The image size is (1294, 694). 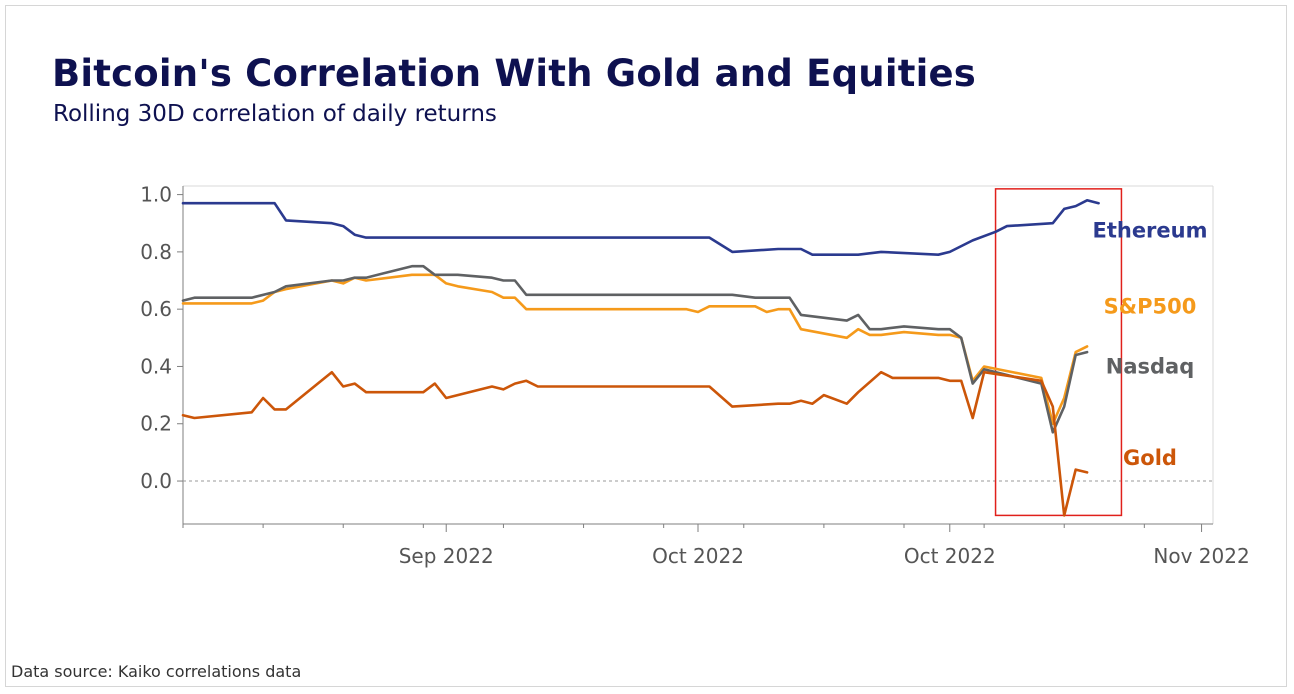 What do you see at coordinates (156, 252) in the screenshot?
I see `y-tick-label: 0.8` at bounding box center [156, 252].